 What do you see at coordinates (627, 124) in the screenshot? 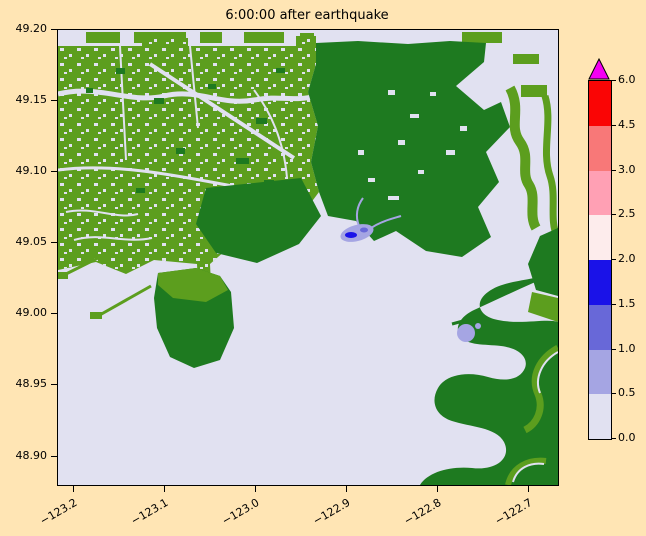
I see `colorbar-tick-label: 4.5` at bounding box center [627, 124].